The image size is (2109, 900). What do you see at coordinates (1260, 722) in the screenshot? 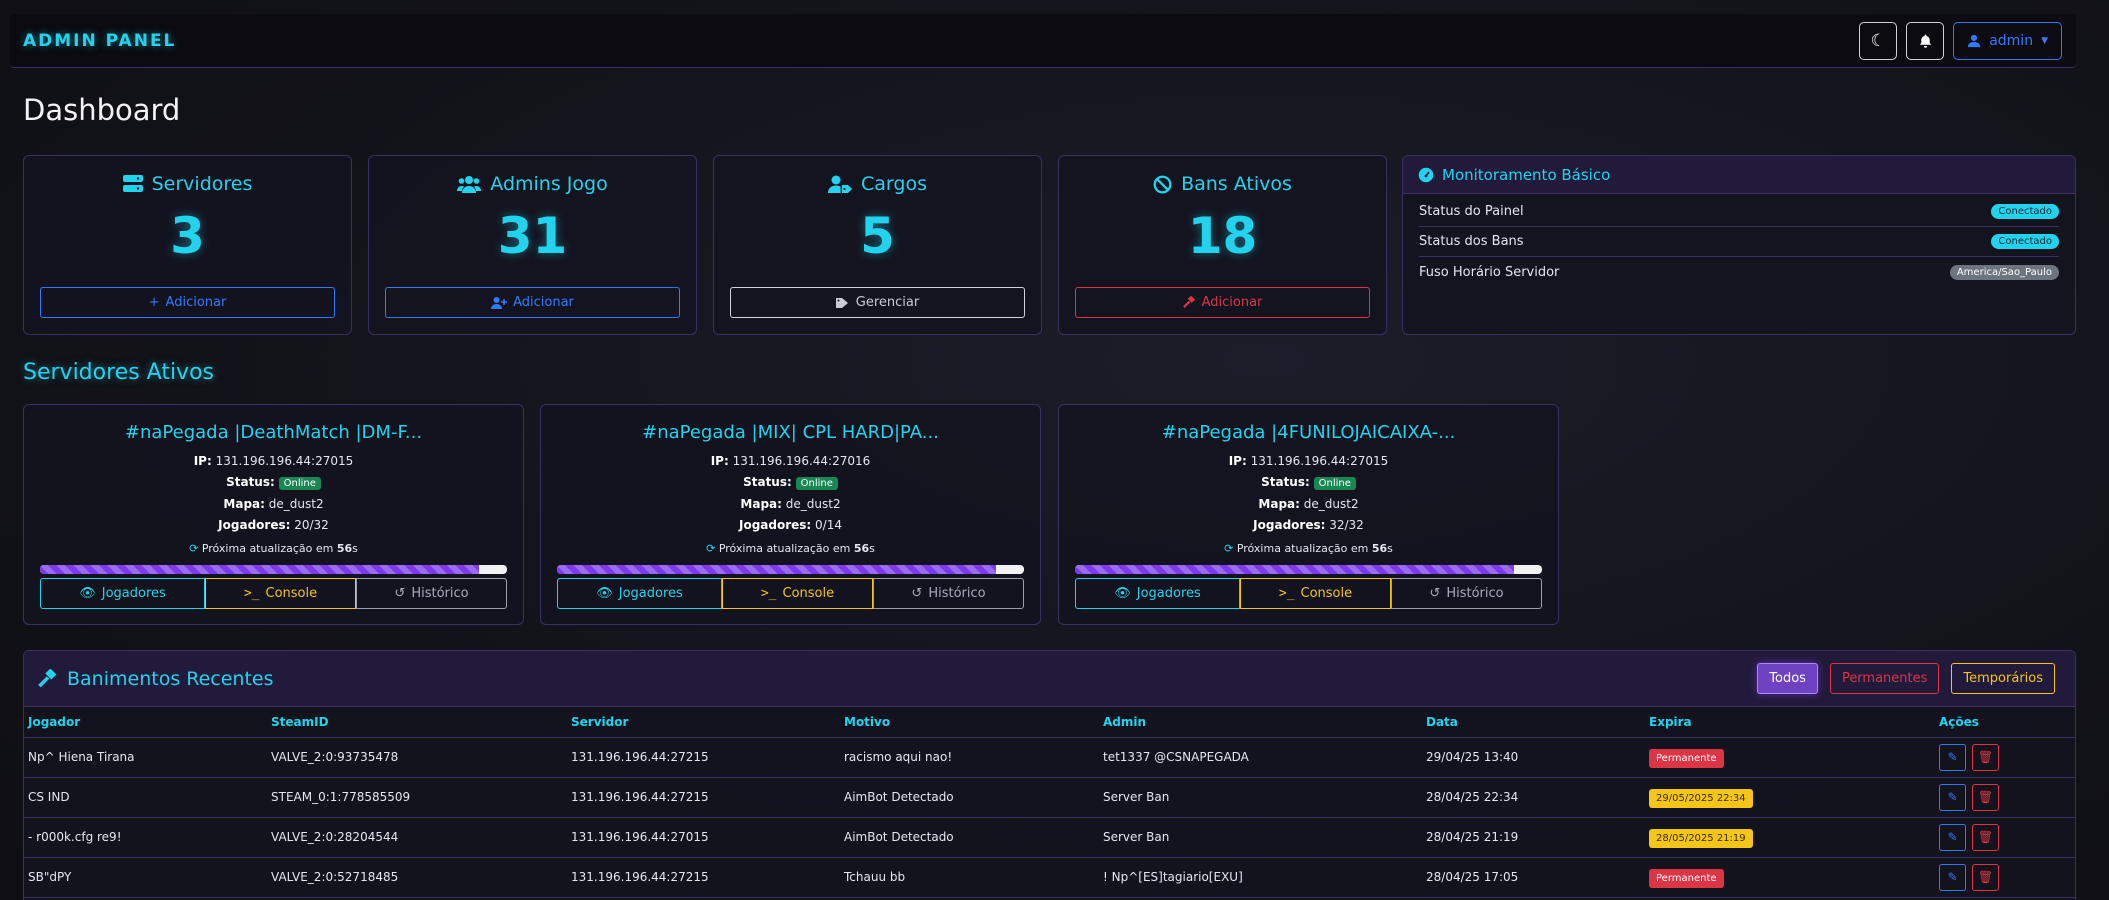
I see `column-header: Admin` at bounding box center [1260, 722].